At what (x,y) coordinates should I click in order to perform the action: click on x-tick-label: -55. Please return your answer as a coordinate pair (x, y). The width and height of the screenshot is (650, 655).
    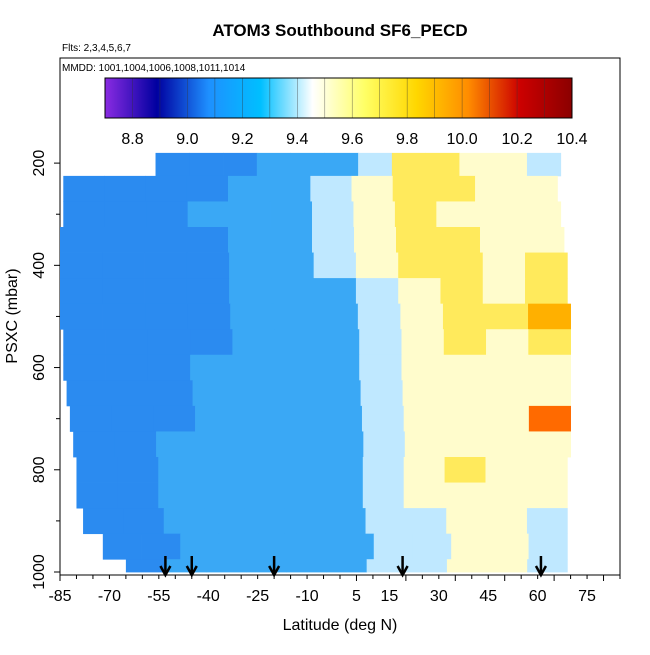
    Looking at the image, I should click on (158, 596).